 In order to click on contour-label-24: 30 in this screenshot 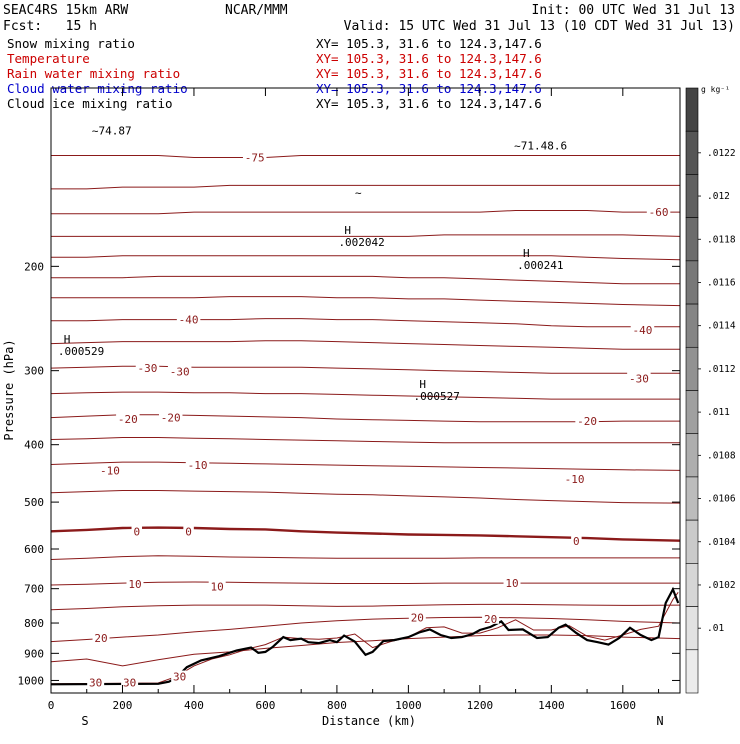, I will do `click(179, 677)`.